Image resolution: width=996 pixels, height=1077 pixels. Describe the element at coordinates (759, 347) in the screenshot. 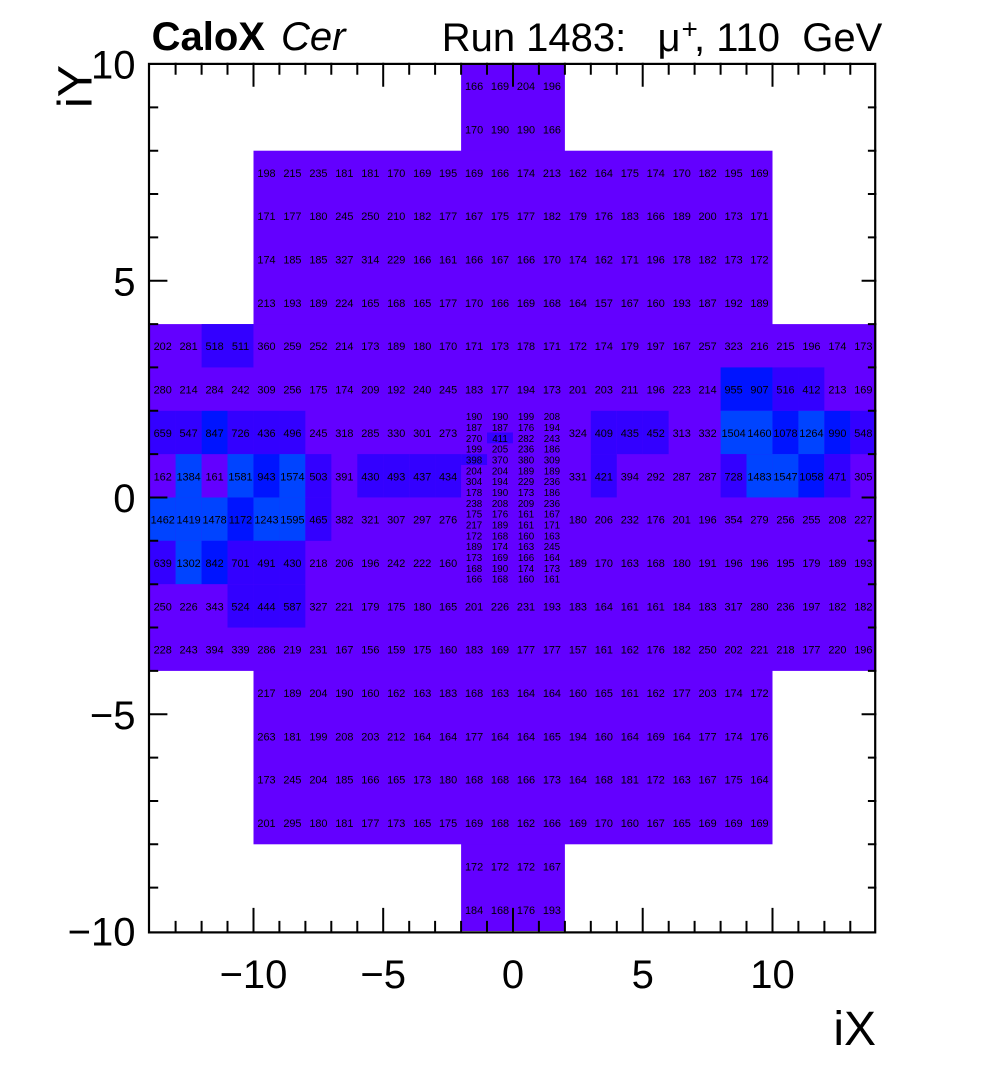

I see `svg-text: 216` at that location.